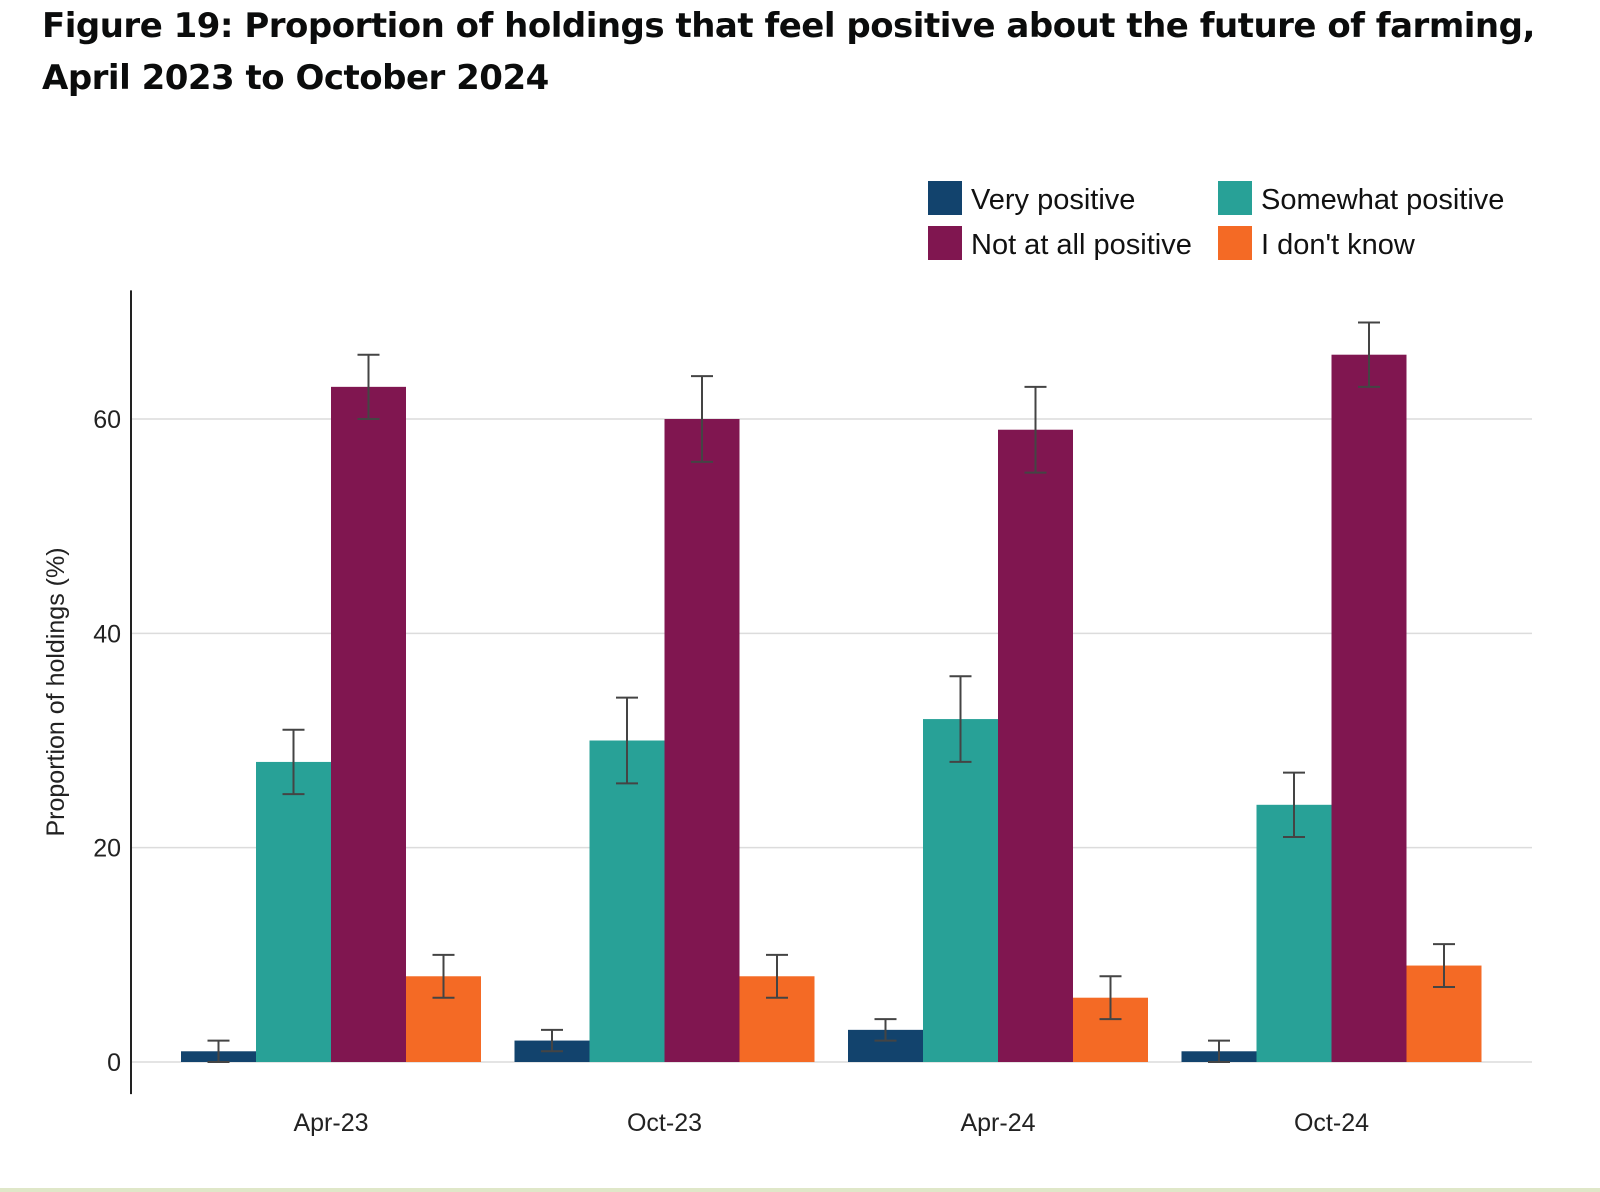 The width and height of the screenshot is (1600, 1192). Describe the element at coordinates (1382, 200) in the screenshot. I see `legend-label: Somewhat positive` at that location.